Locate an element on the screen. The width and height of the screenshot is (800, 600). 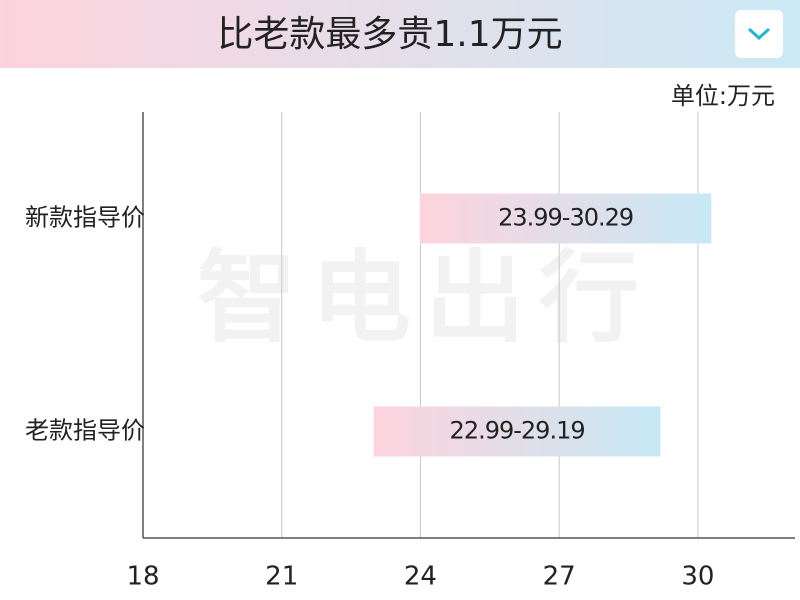
x-tick-label: 27 is located at coordinates (559, 577).